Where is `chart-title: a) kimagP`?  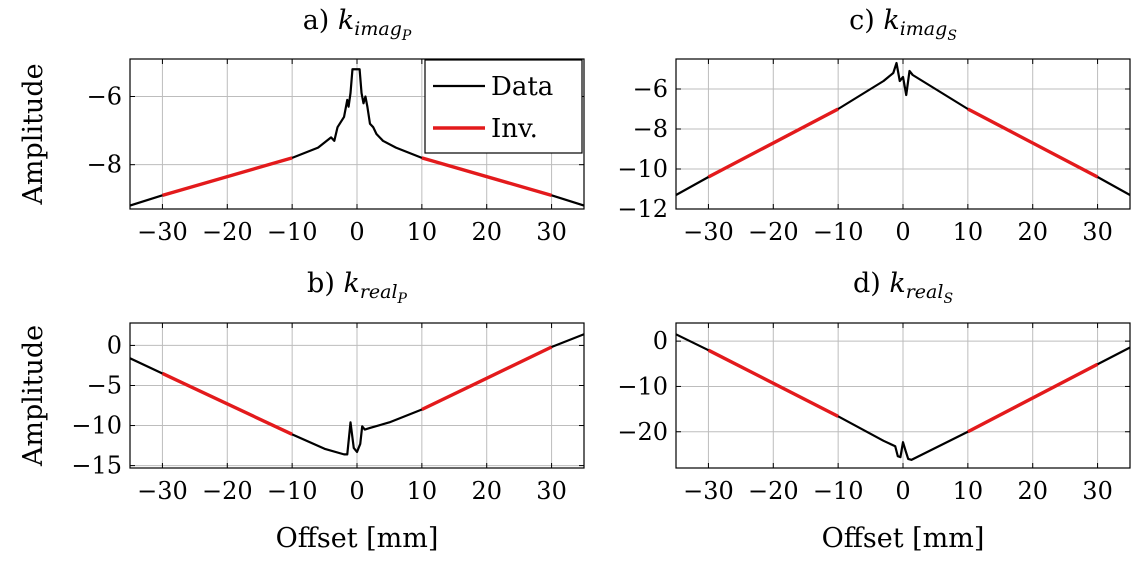
chart-title: a) kimagP is located at coordinates (357, 24).